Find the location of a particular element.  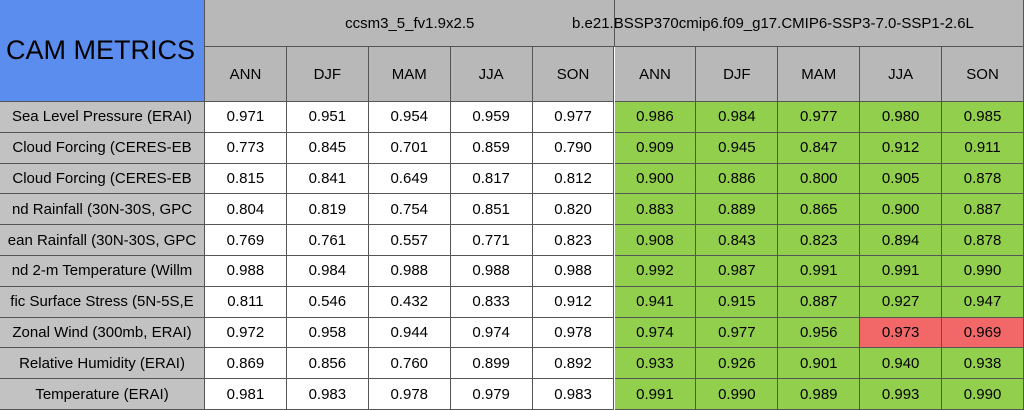

metric-value: 0.889 is located at coordinates (737, 210).